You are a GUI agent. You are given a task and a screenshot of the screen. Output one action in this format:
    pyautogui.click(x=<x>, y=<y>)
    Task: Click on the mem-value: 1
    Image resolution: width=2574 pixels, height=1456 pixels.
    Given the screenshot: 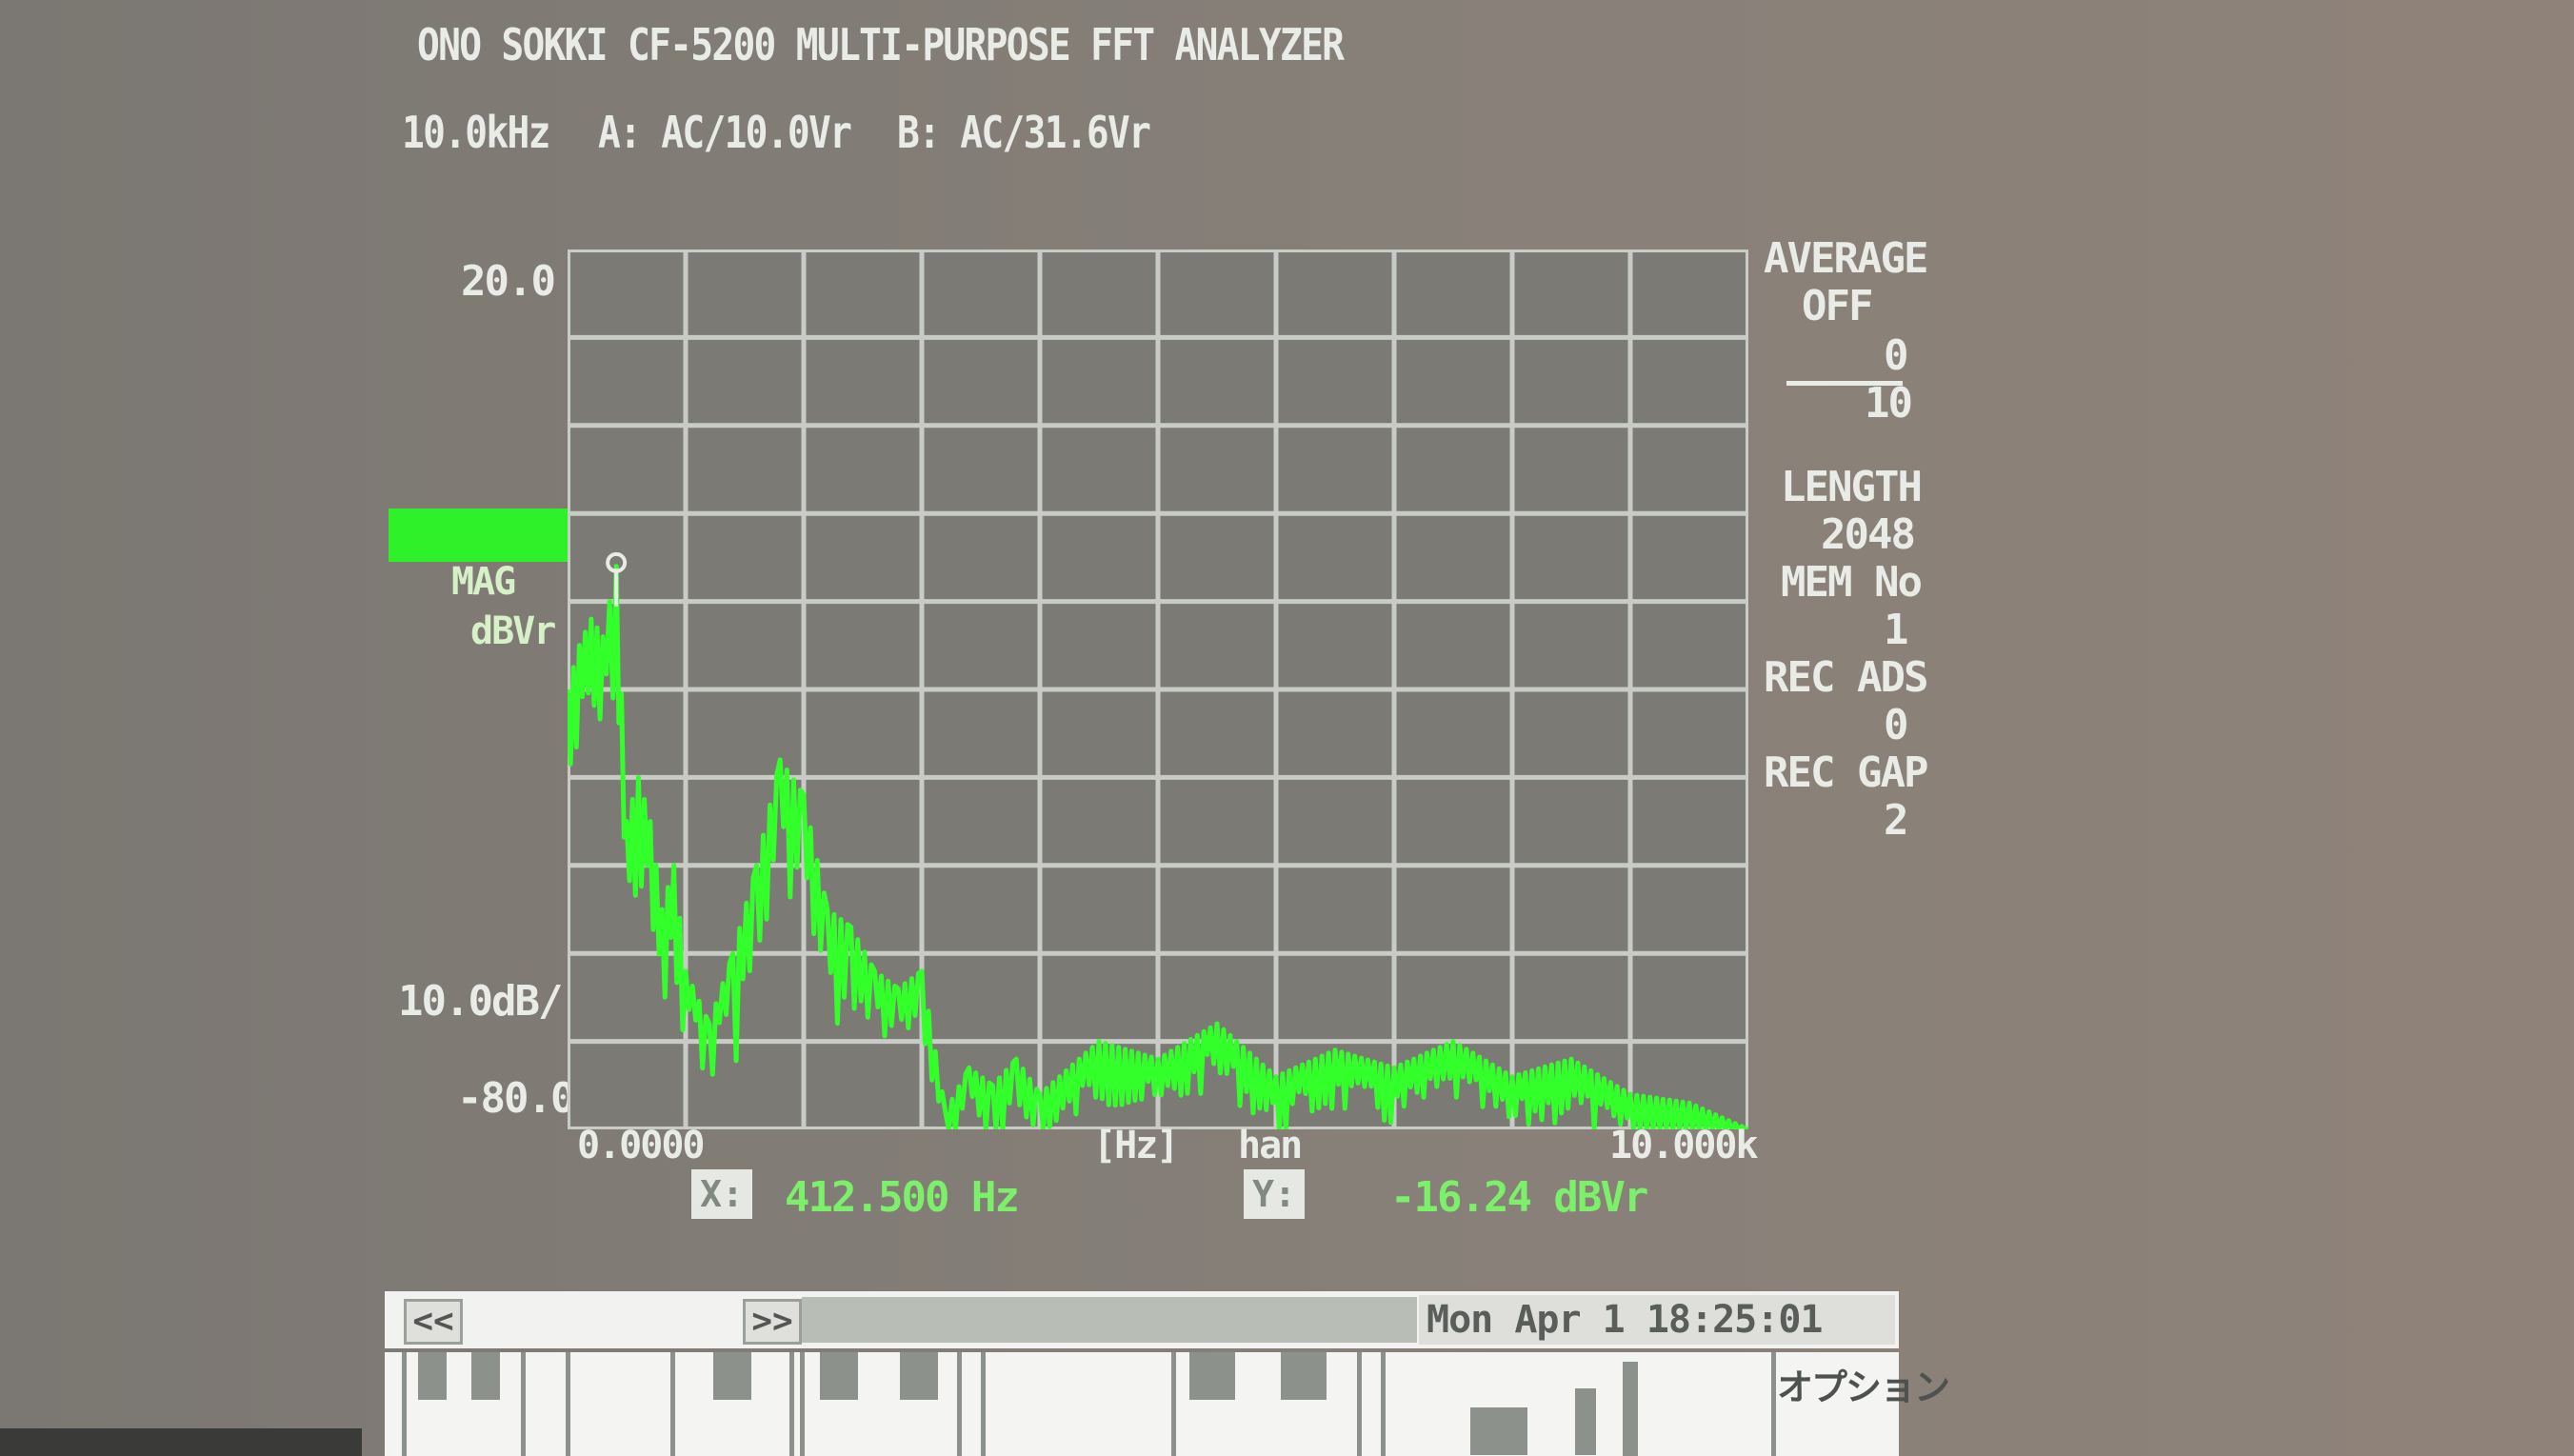 What is the action you would take?
    pyautogui.click(x=1896, y=630)
    